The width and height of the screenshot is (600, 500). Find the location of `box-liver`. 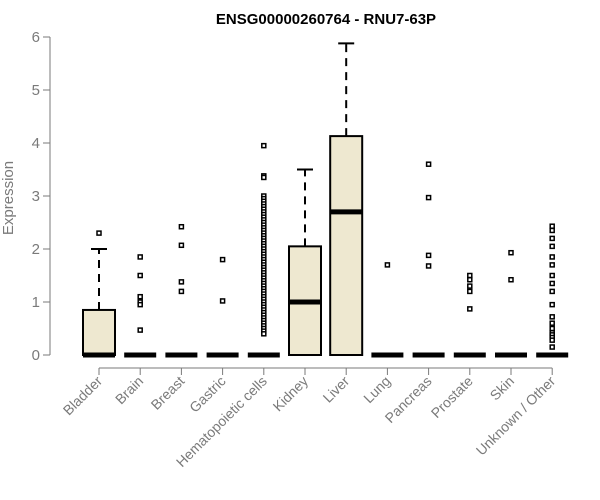

box-liver is located at coordinates (346, 199).